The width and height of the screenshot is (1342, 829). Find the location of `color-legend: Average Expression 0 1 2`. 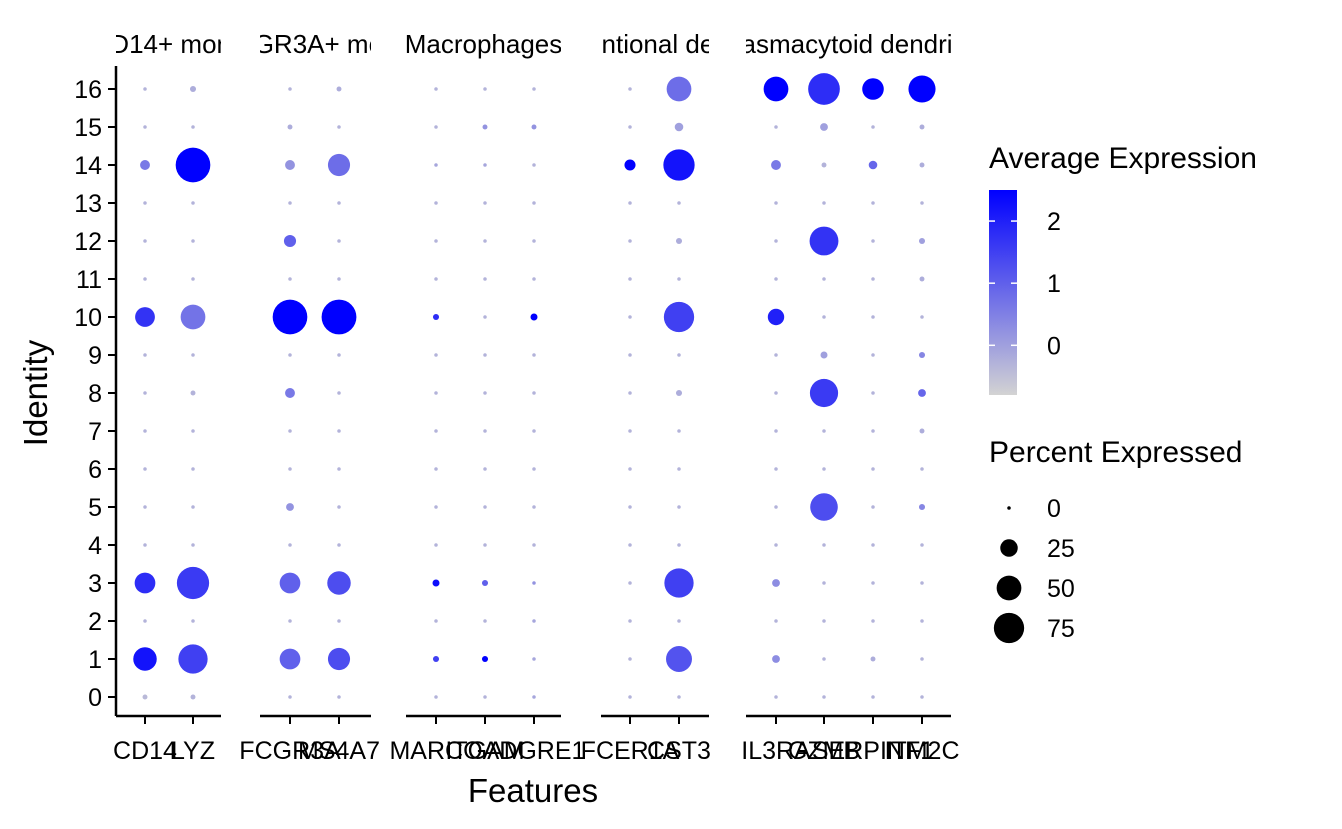

color-legend: Average Expression 0 1 2 is located at coordinates (1123, 268).